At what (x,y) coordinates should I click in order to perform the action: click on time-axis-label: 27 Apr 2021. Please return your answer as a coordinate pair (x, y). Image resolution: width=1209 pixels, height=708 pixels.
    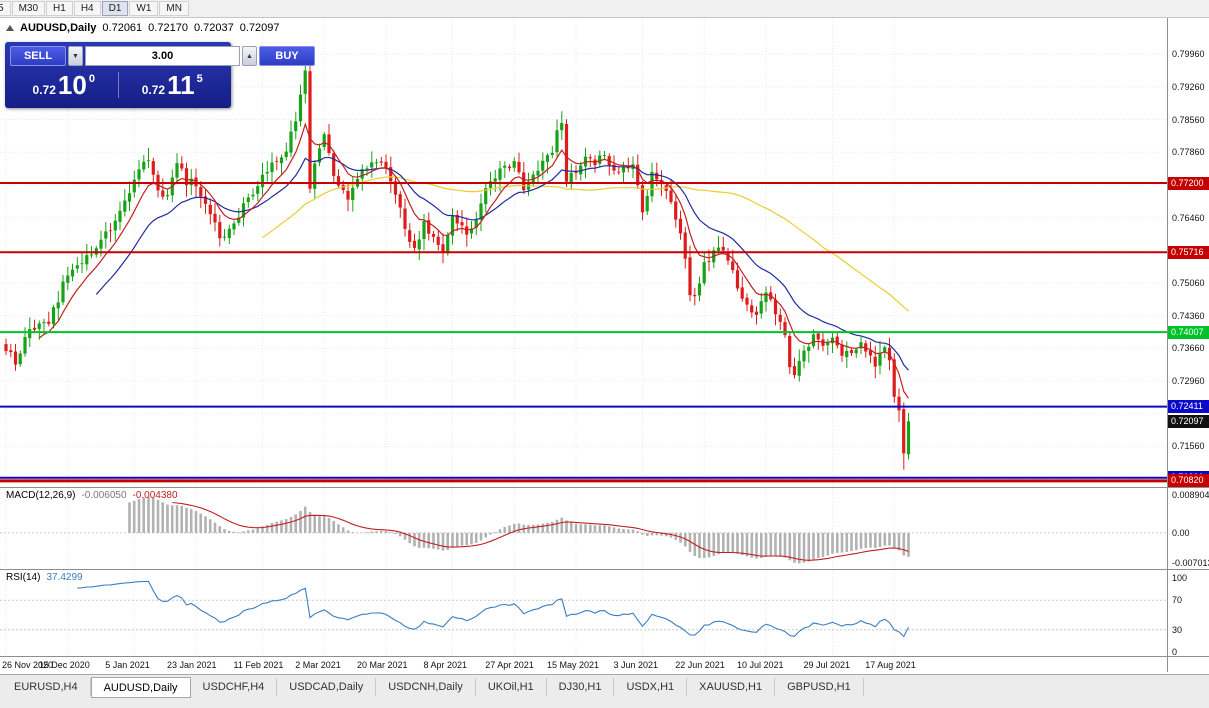
    Looking at the image, I should click on (509, 665).